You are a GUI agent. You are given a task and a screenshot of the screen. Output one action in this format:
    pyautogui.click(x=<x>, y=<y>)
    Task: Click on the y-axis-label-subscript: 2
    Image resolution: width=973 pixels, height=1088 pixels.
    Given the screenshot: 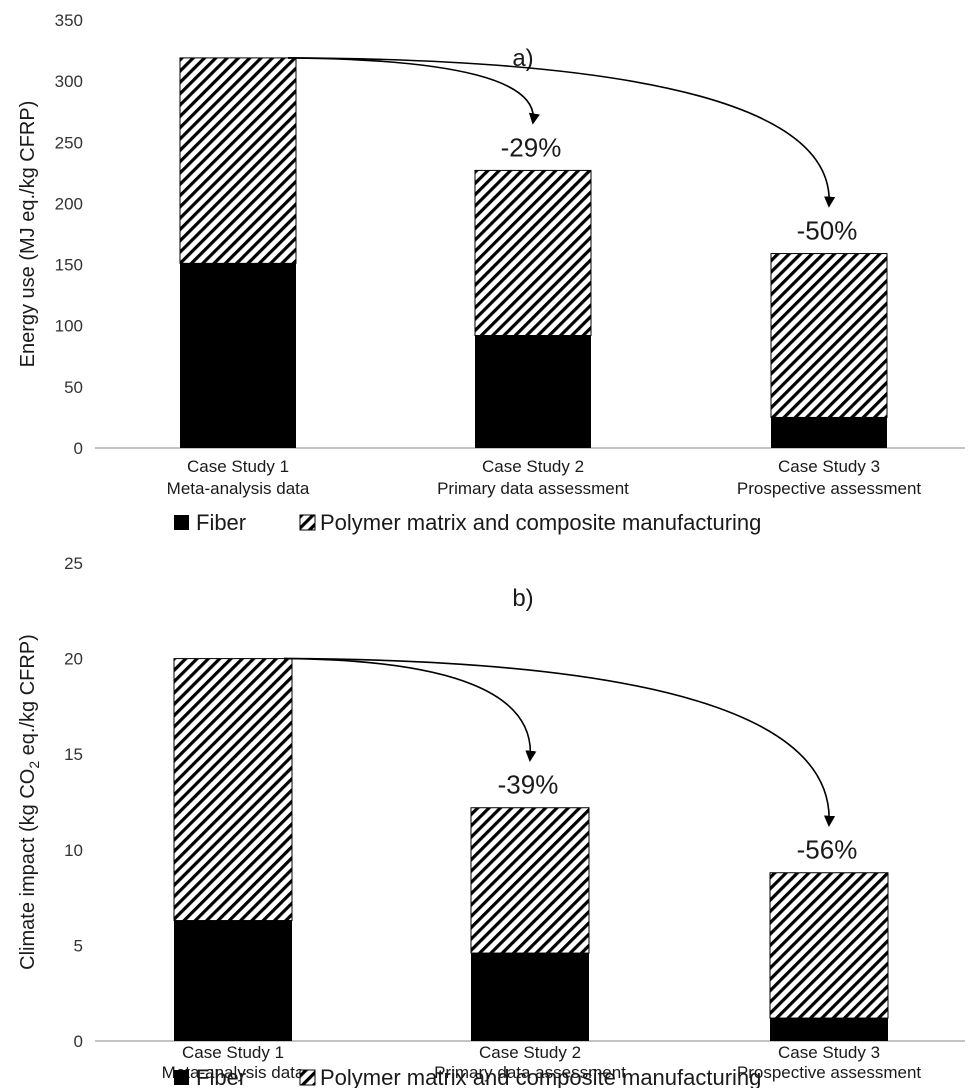 What is the action you would take?
    pyautogui.click(x=34, y=765)
    